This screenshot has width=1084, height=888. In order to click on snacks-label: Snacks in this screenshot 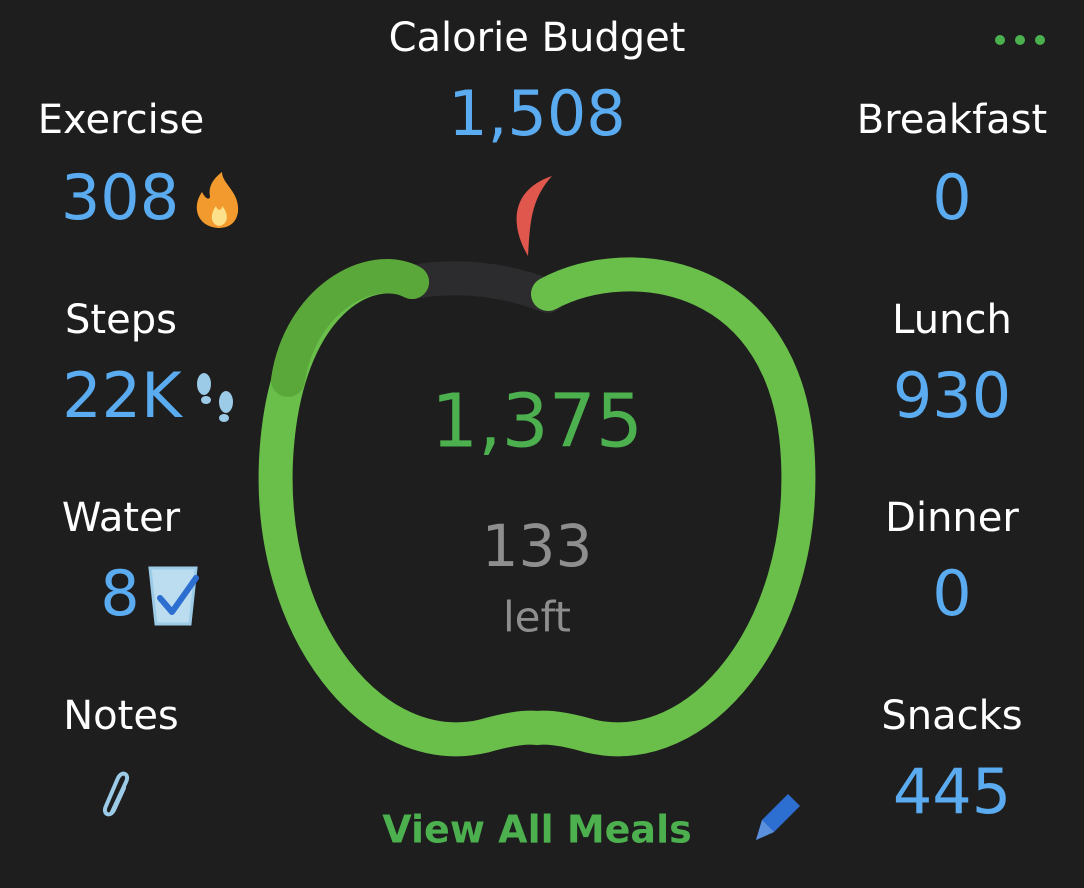, I will do `click(951, 716)`.